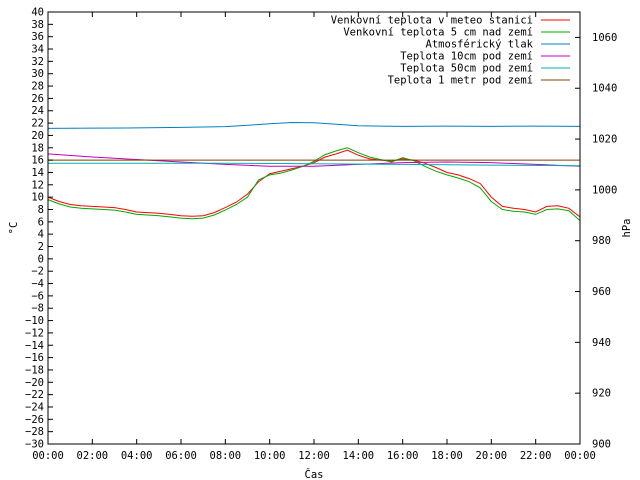  I want to click on y-tick-label-left: 16, so click(37, 161).